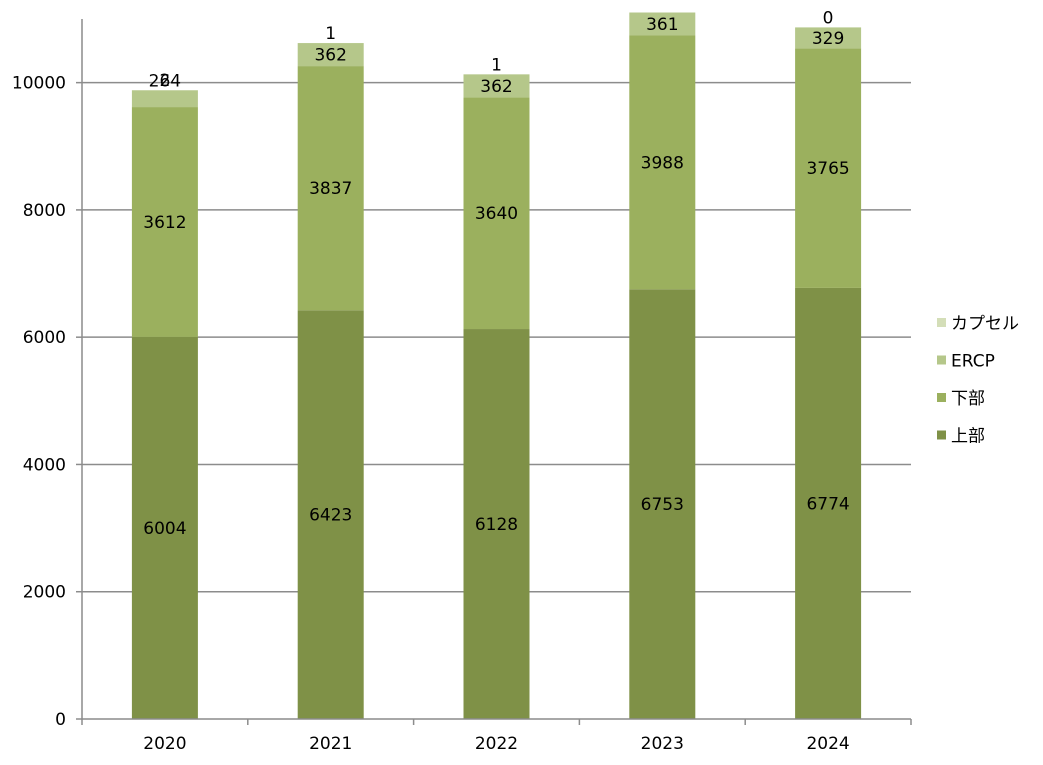 This screenshot has width=1043, height=765. I want to click on data-label-下部-2023: 3988, so click(662, 163).